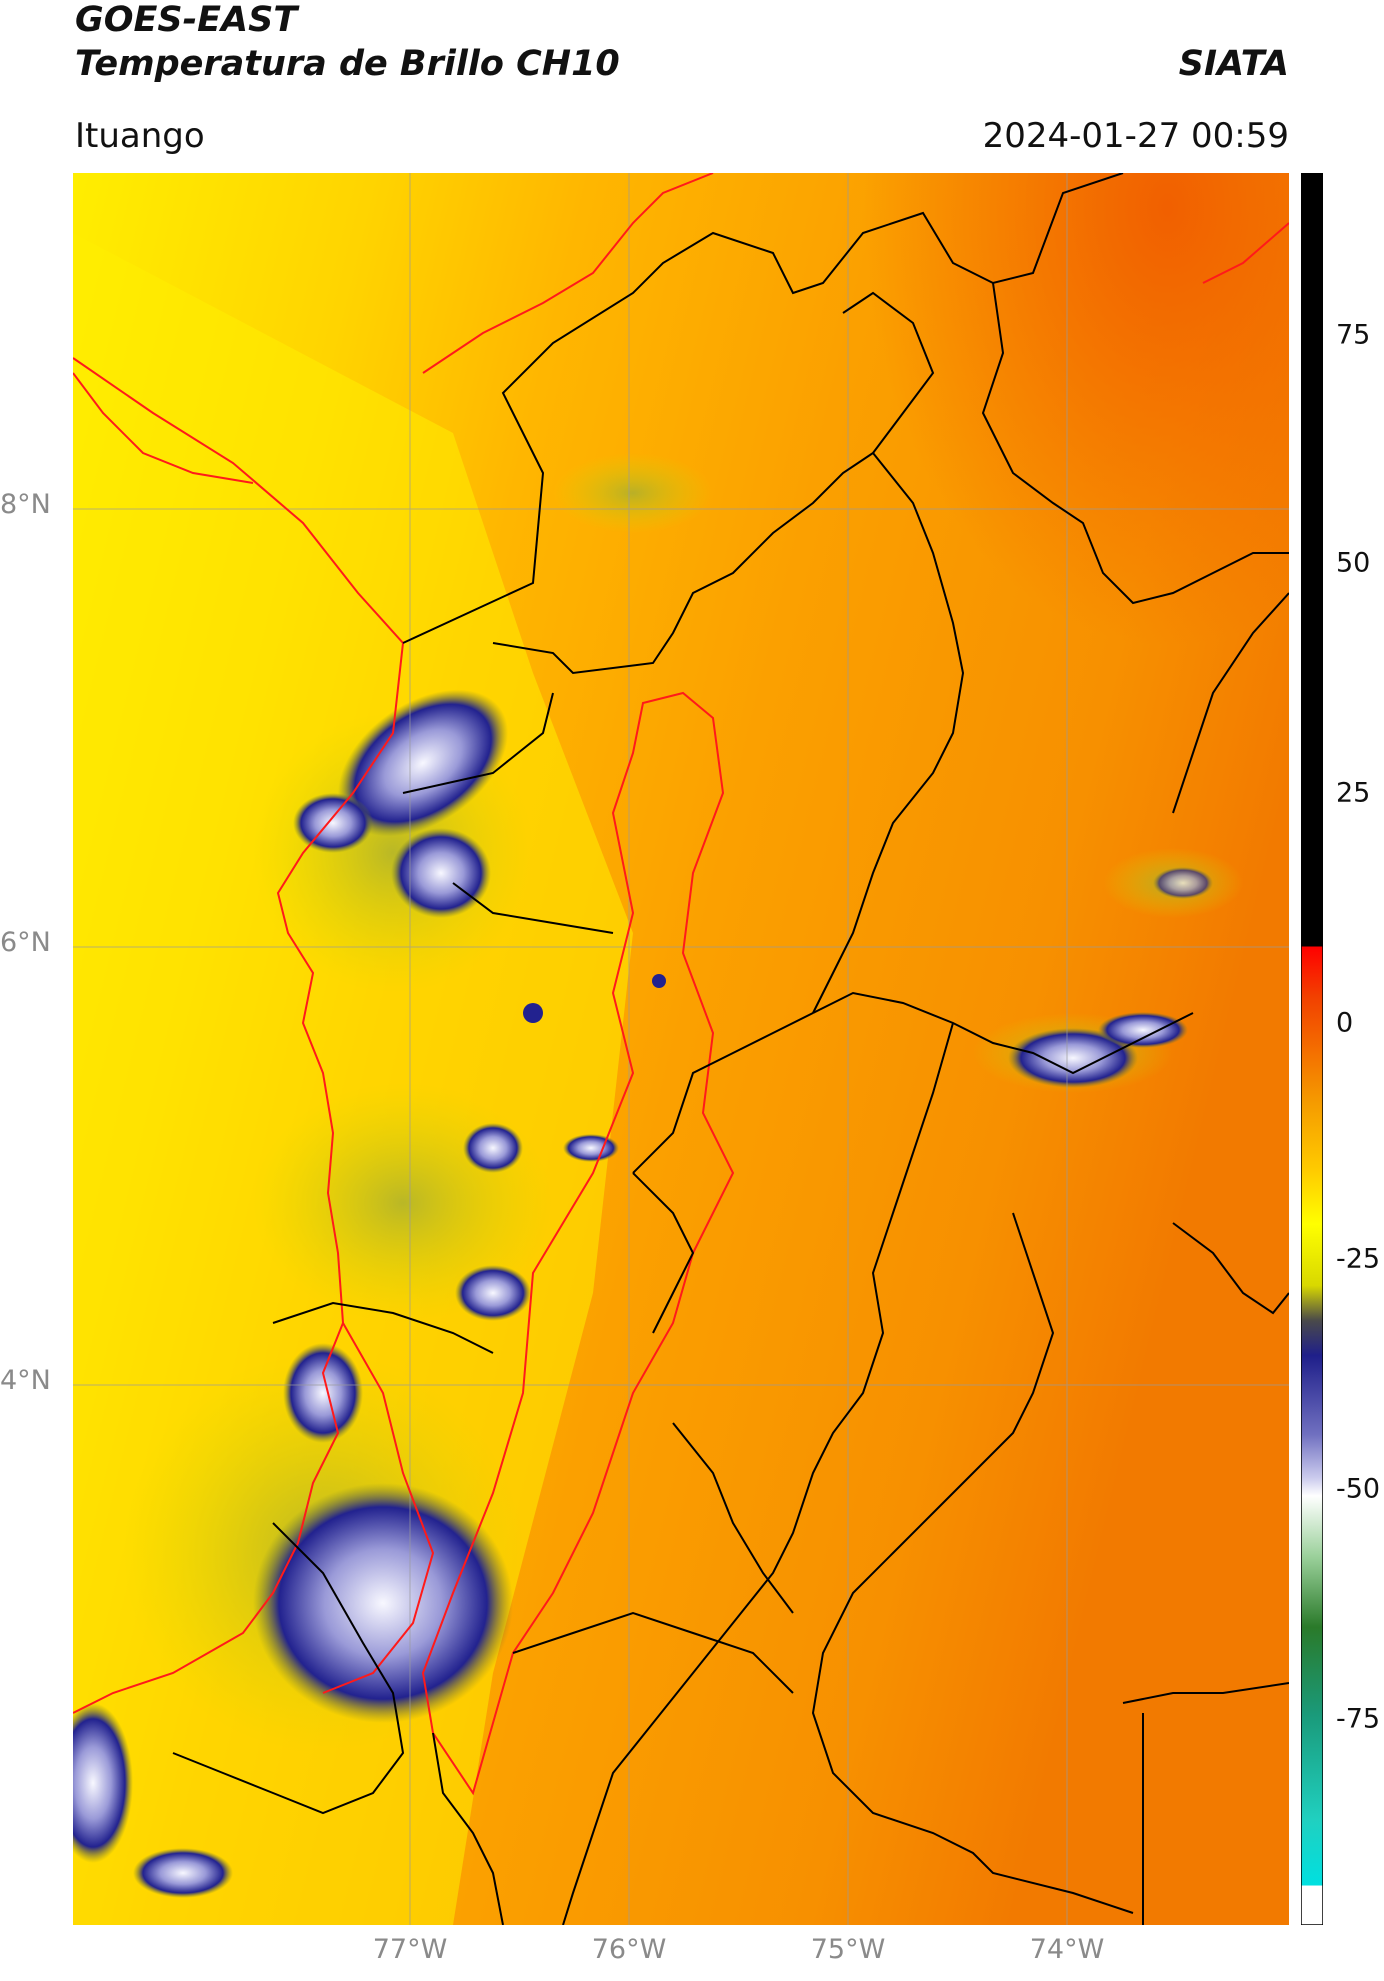 This screenshot has width=1384, height=1981. What do you see at coordinates (1358, 1259) in the screenshot?
I see `colorbar-tick: -25` at bounding box center [1358, 1259].